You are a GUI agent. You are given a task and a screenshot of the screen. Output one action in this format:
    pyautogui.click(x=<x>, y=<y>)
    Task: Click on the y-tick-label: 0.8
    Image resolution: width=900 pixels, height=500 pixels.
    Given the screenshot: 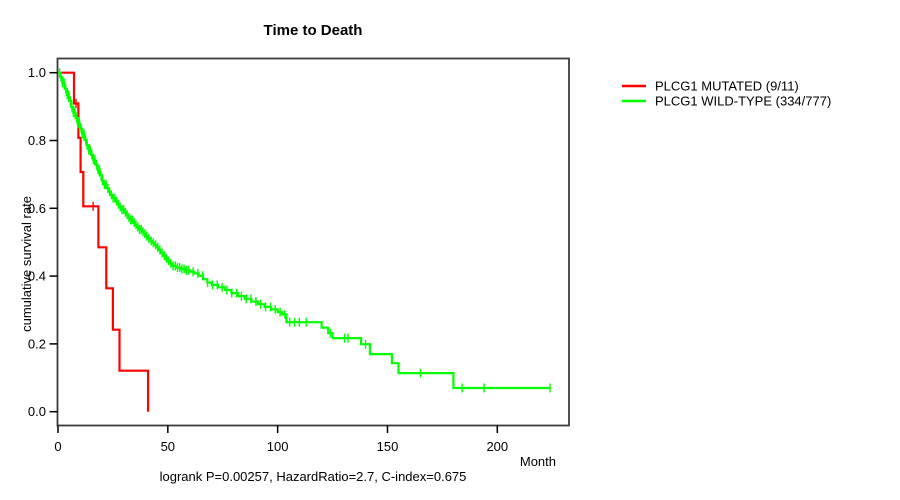 What is the action you would take?
    pyautogui.click(x=37, y=140)
    